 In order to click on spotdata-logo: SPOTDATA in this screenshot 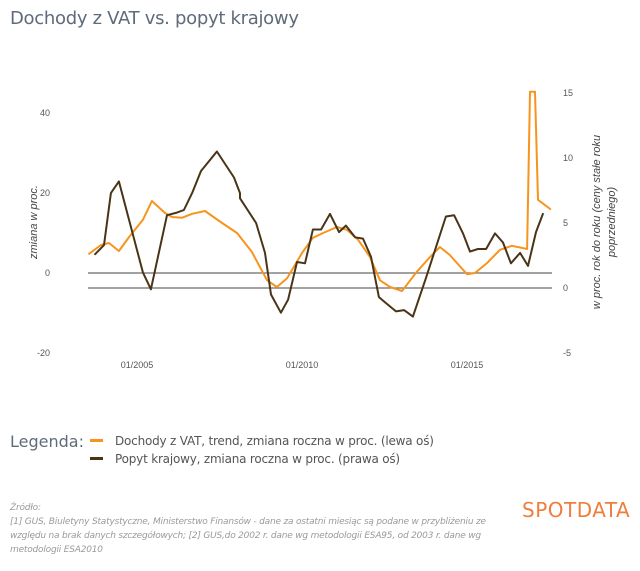, I will do `click(576, 510)`.